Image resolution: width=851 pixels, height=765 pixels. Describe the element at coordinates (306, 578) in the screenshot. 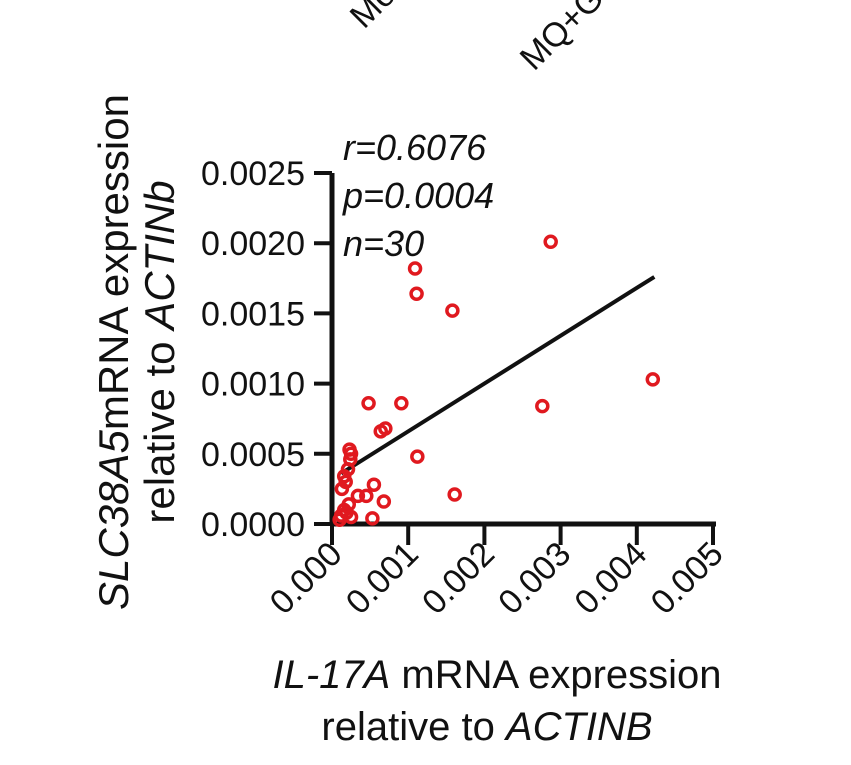

I see `x-tick-label: 0.000` at that location.